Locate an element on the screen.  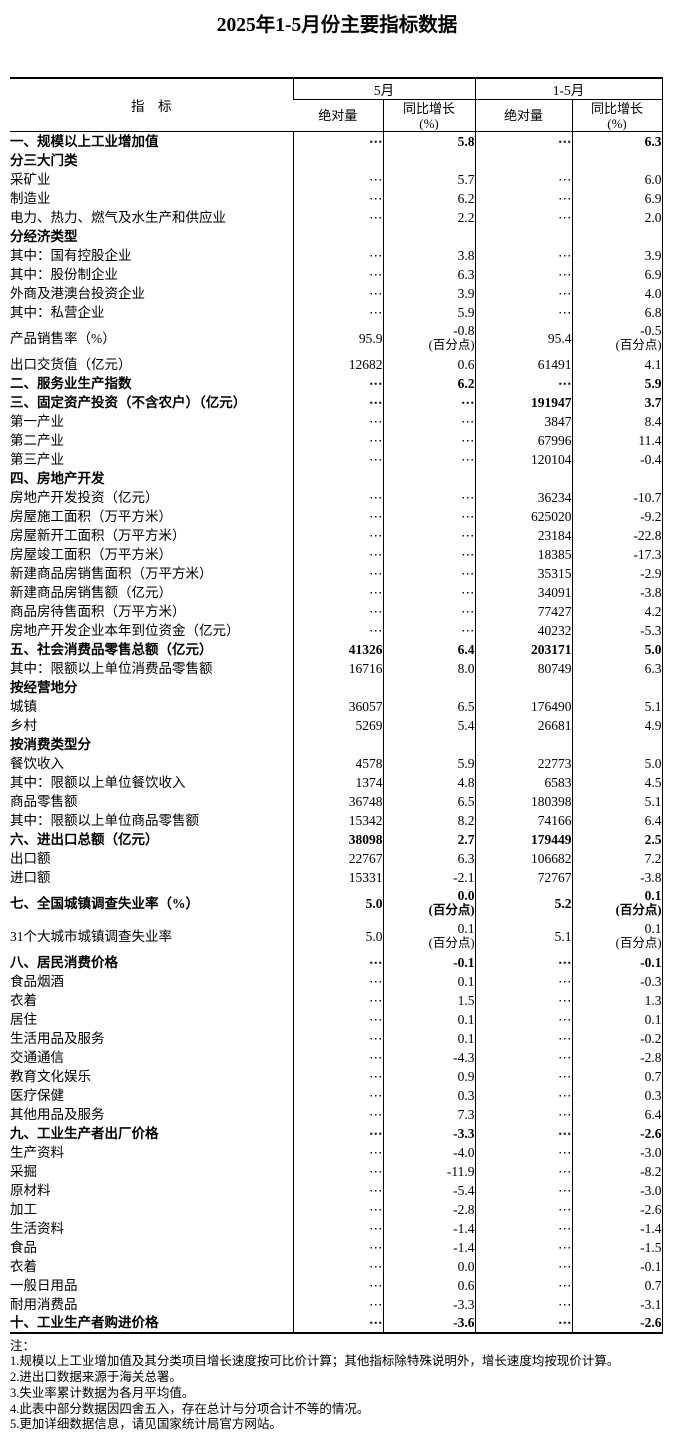
indicator-cell: 加工 is located at coordinates (23, 1209).